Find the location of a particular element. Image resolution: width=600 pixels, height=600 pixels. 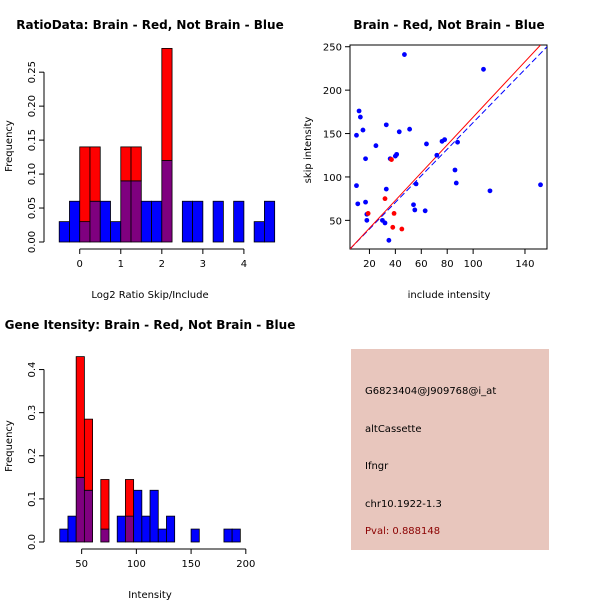

intensity-x-tick-label: 200 is located at coordinates (245, 564).